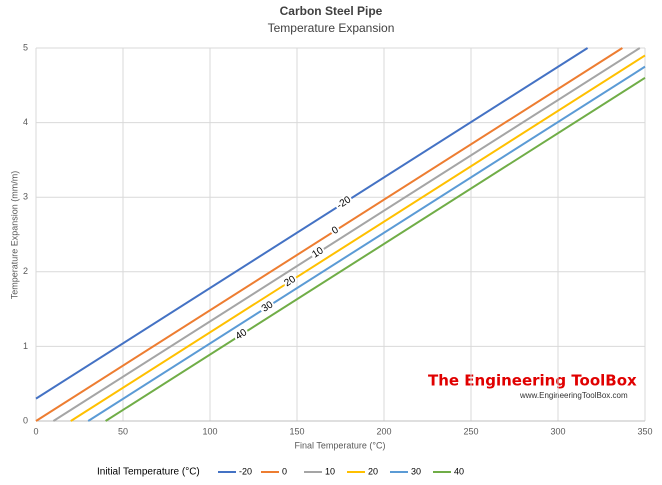 The height and width of the screenshot is (485, 662). Describe the element at coordinates (245, 471) in the screenshot. I see `legend-label: -20` at that location.